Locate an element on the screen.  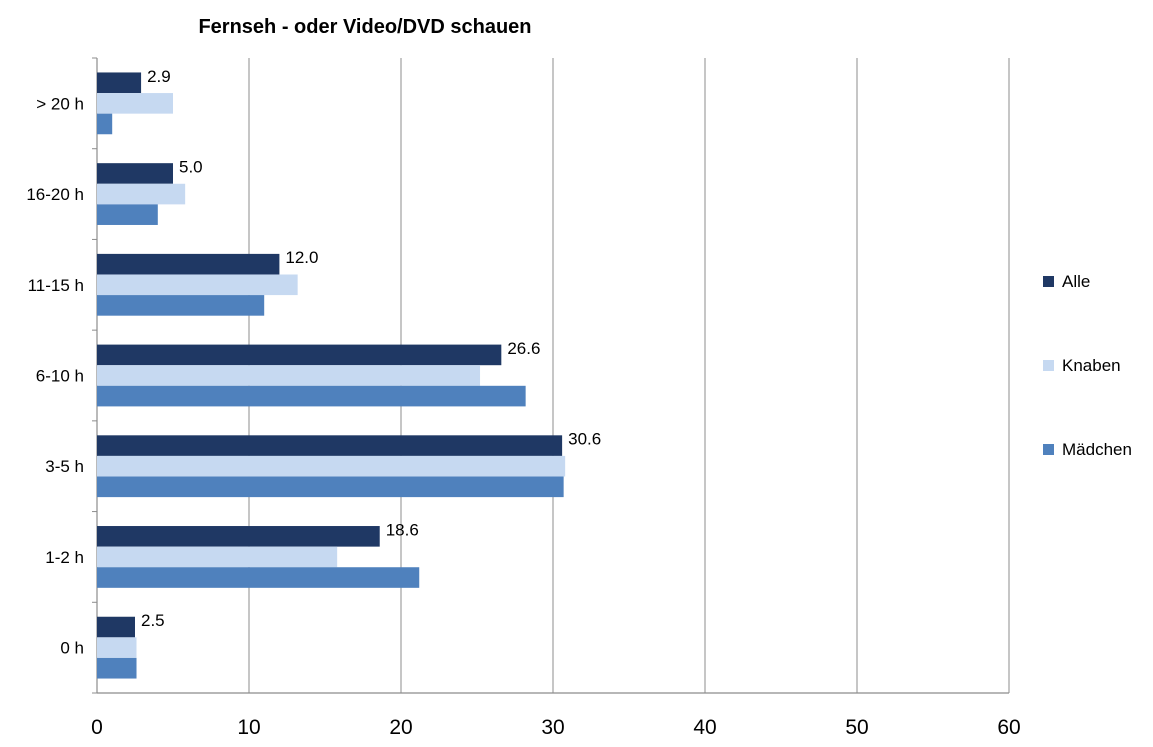
legend: Alle Knaben Mädchen is located at coordinates (1087, 365).